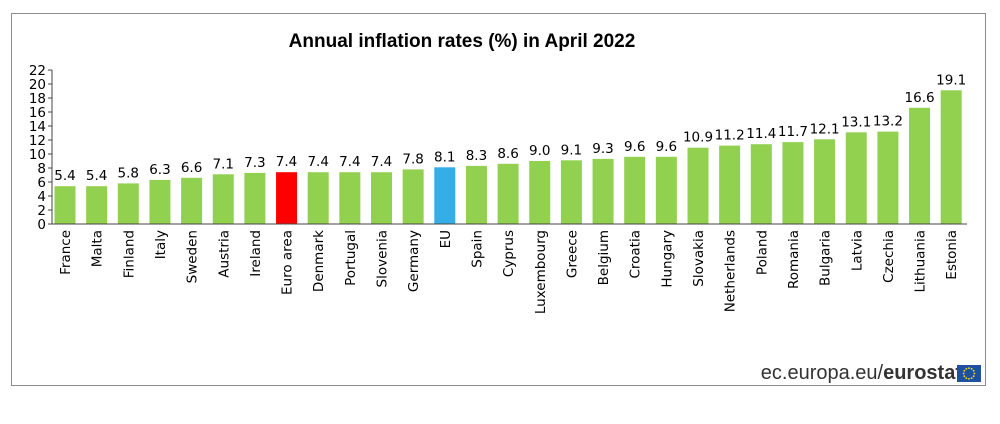  Describe the element at coordinates (412, 159) in the screenshot. I see `value-label: 7.8` at that location.